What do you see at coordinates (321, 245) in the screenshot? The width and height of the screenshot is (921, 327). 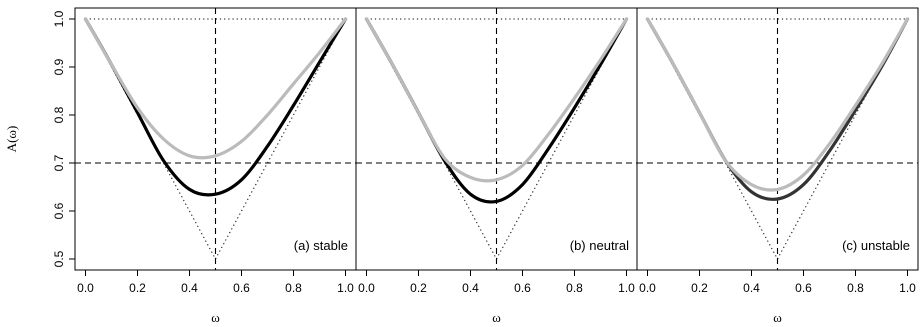 I see `panel-label: (a) stable` at bounding box center [321, 245].